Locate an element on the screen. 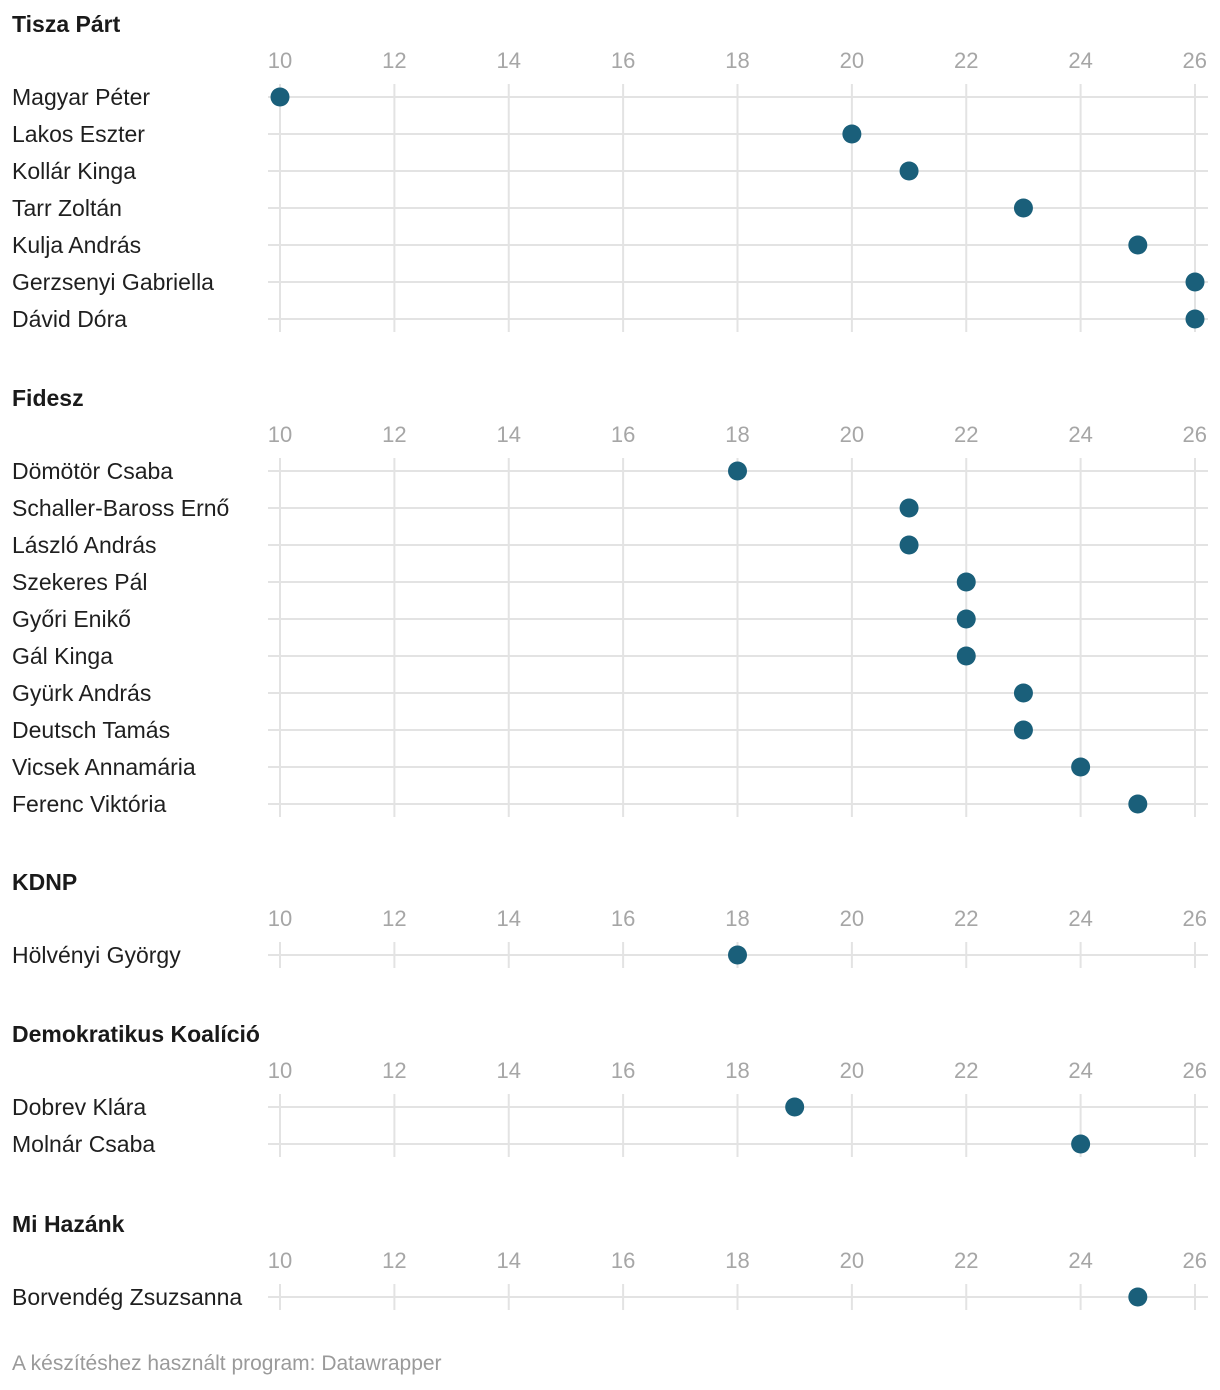 This screenshot has width=1220, height=1390. row-label: Vicsek Annamária is located at coordinates (104, 767).